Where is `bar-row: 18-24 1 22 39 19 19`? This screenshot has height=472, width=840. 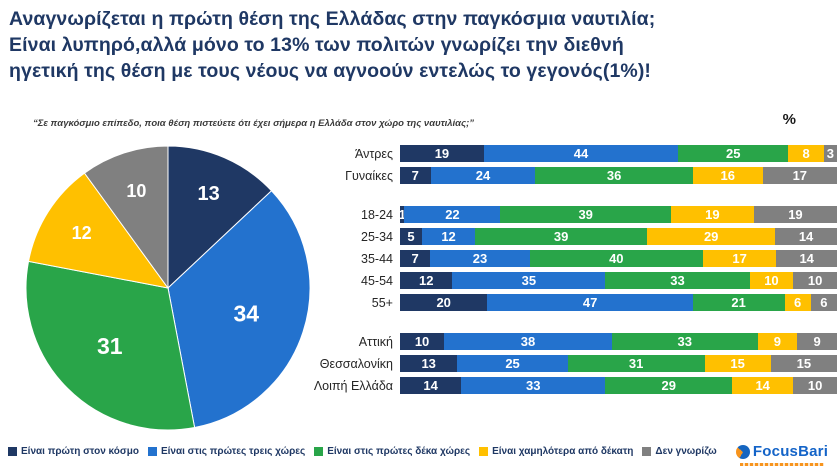 bar-row: 18-24 1 22 39 19 19 is located at coordinates (568, 214).